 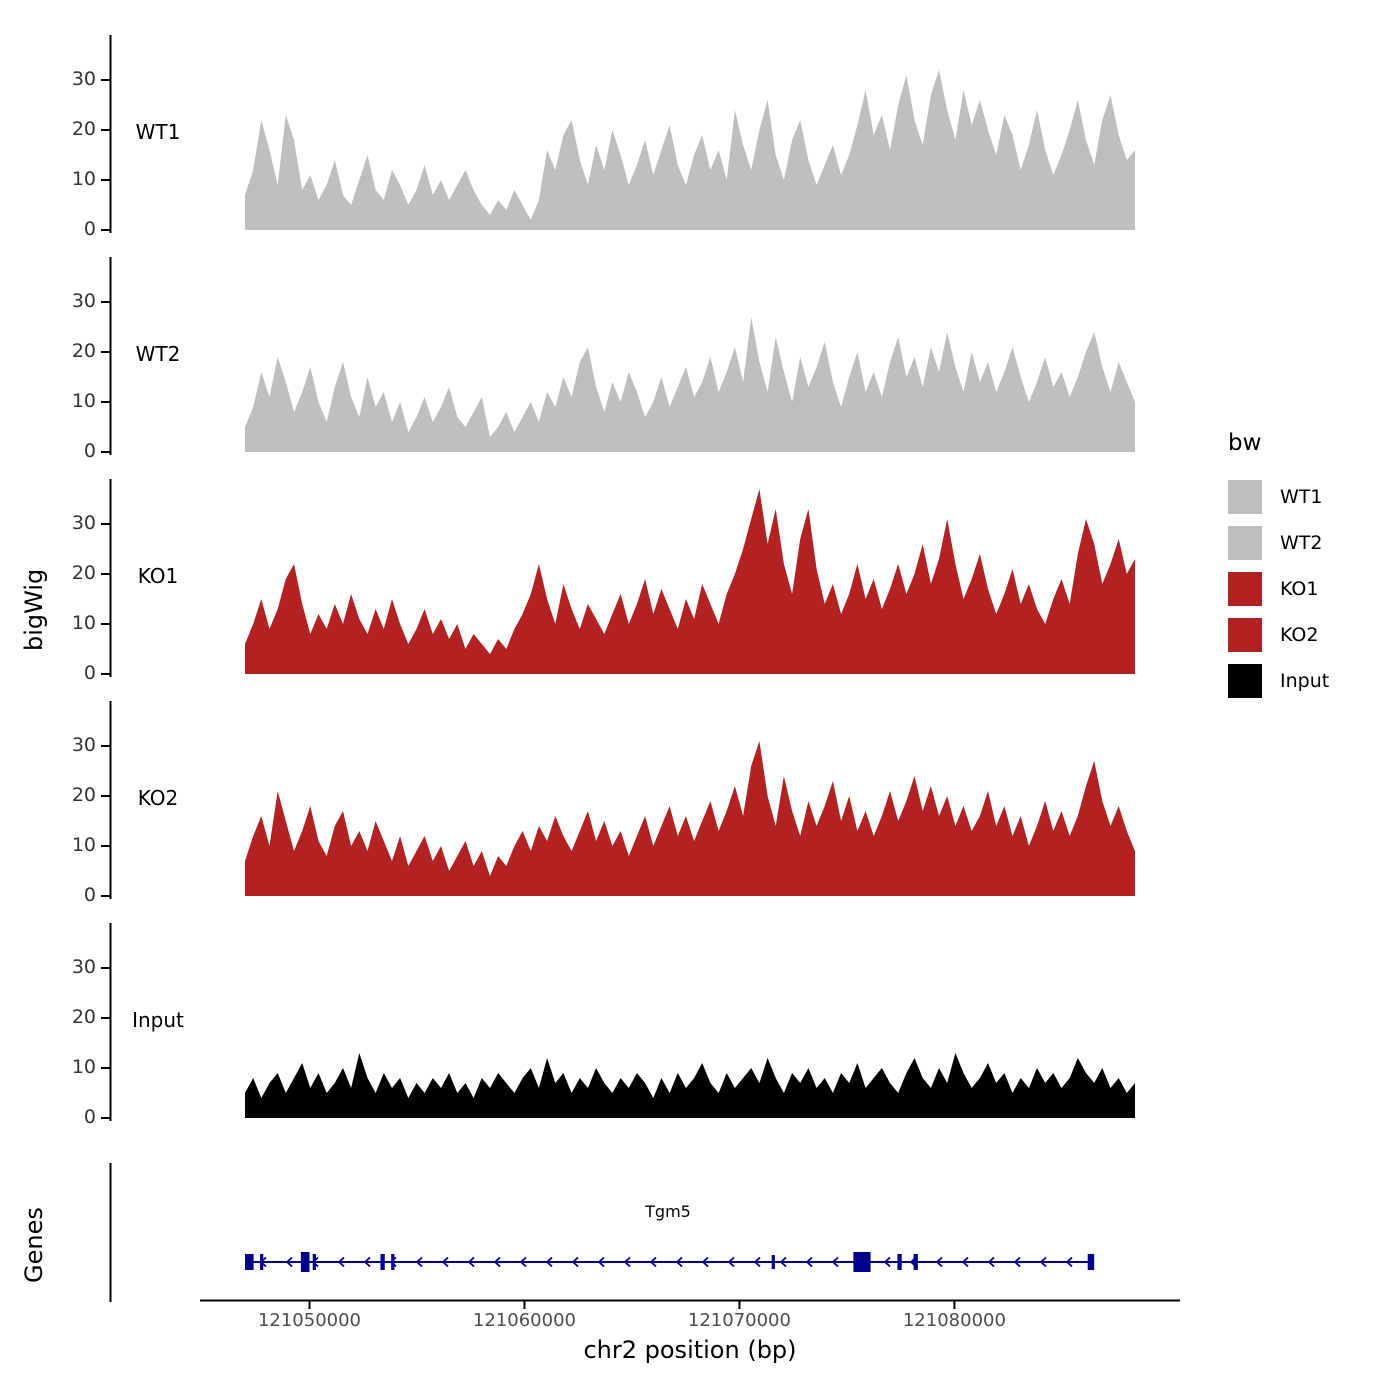 I want to click on coverage-area-input, so click(x=690, y=1085).